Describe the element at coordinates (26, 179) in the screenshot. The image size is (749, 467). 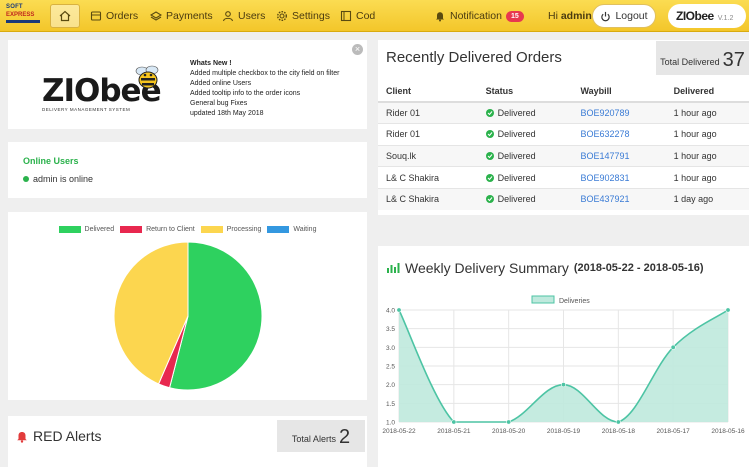
I see `online-dot-icon` at that location.